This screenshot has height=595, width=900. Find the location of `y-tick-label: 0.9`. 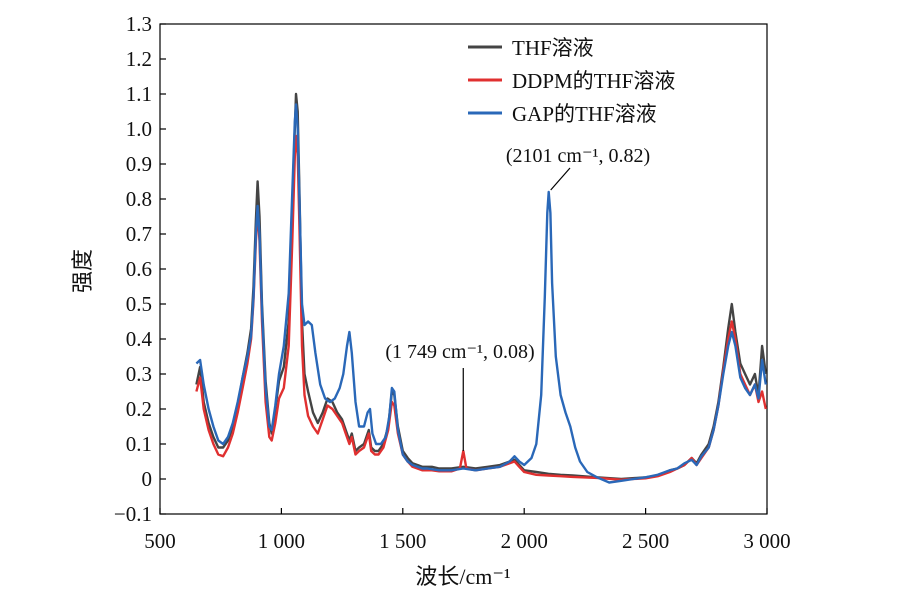

y-tick-label: 0.9 is located at coordinates (139, 164).